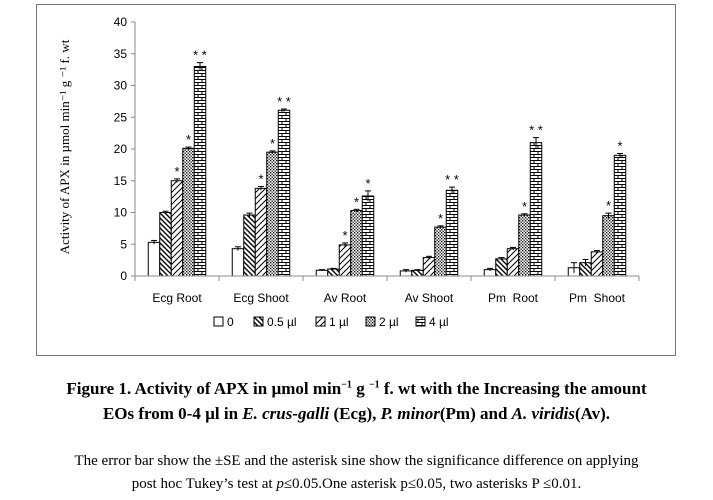 The width and height of the screenshot is (713, 500). What do you see at coordinates (121, 213) in the screenshot?
I see `y-tick-label: 10` at bounding box center [121, 213].